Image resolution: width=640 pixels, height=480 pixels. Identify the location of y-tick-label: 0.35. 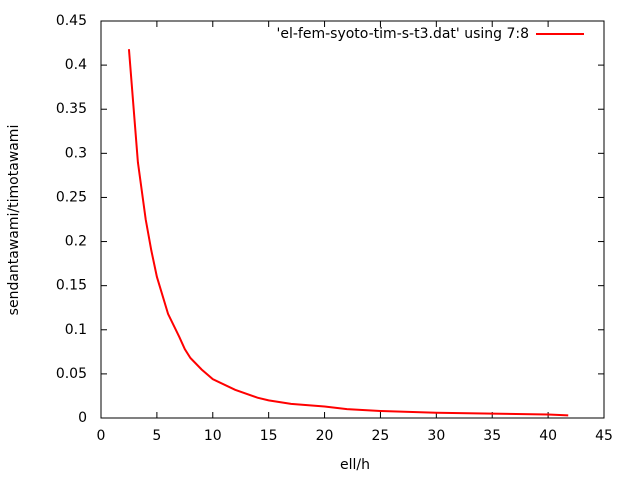
(71, 109).